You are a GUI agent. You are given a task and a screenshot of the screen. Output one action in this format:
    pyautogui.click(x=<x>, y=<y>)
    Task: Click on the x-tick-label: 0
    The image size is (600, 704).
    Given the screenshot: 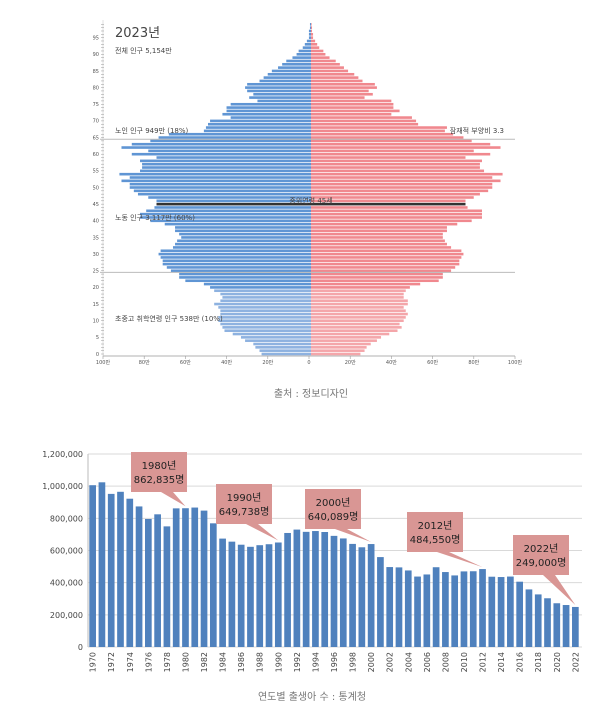 What is the action you would take?
    pyautogui.click(x=308, y=363)
    